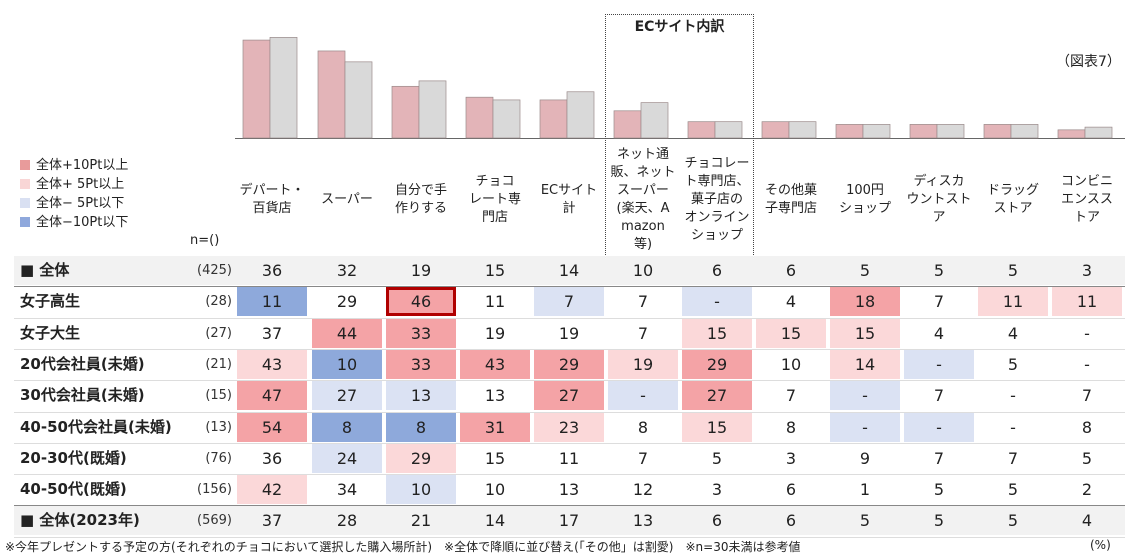  What do you see at coordinates (679, 27) in the screenshot?
I see `ec-section-label: ECサイト内訳` at bounding box center [679, 27].